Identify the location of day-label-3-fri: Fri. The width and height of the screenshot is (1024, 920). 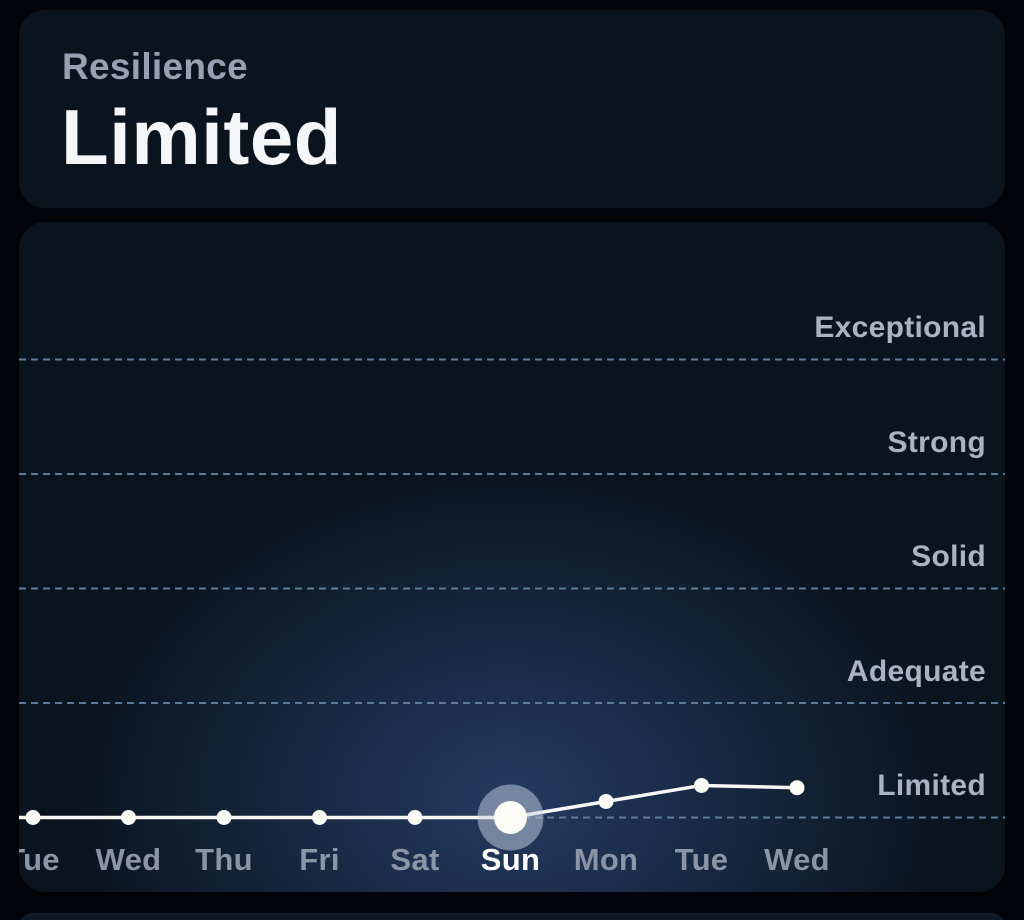
(319, 859).